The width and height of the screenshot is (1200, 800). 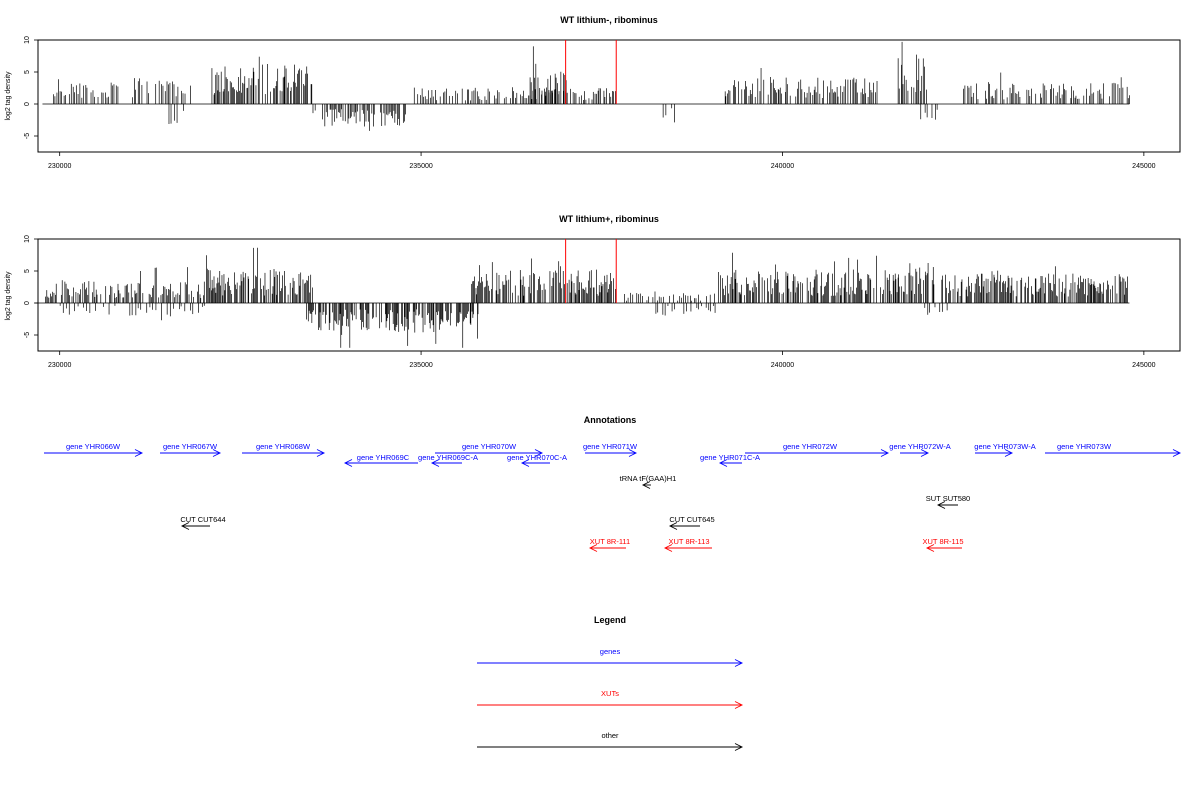 I want to click on legend-item-xuts: XUTs, so click(x=610, y=699).